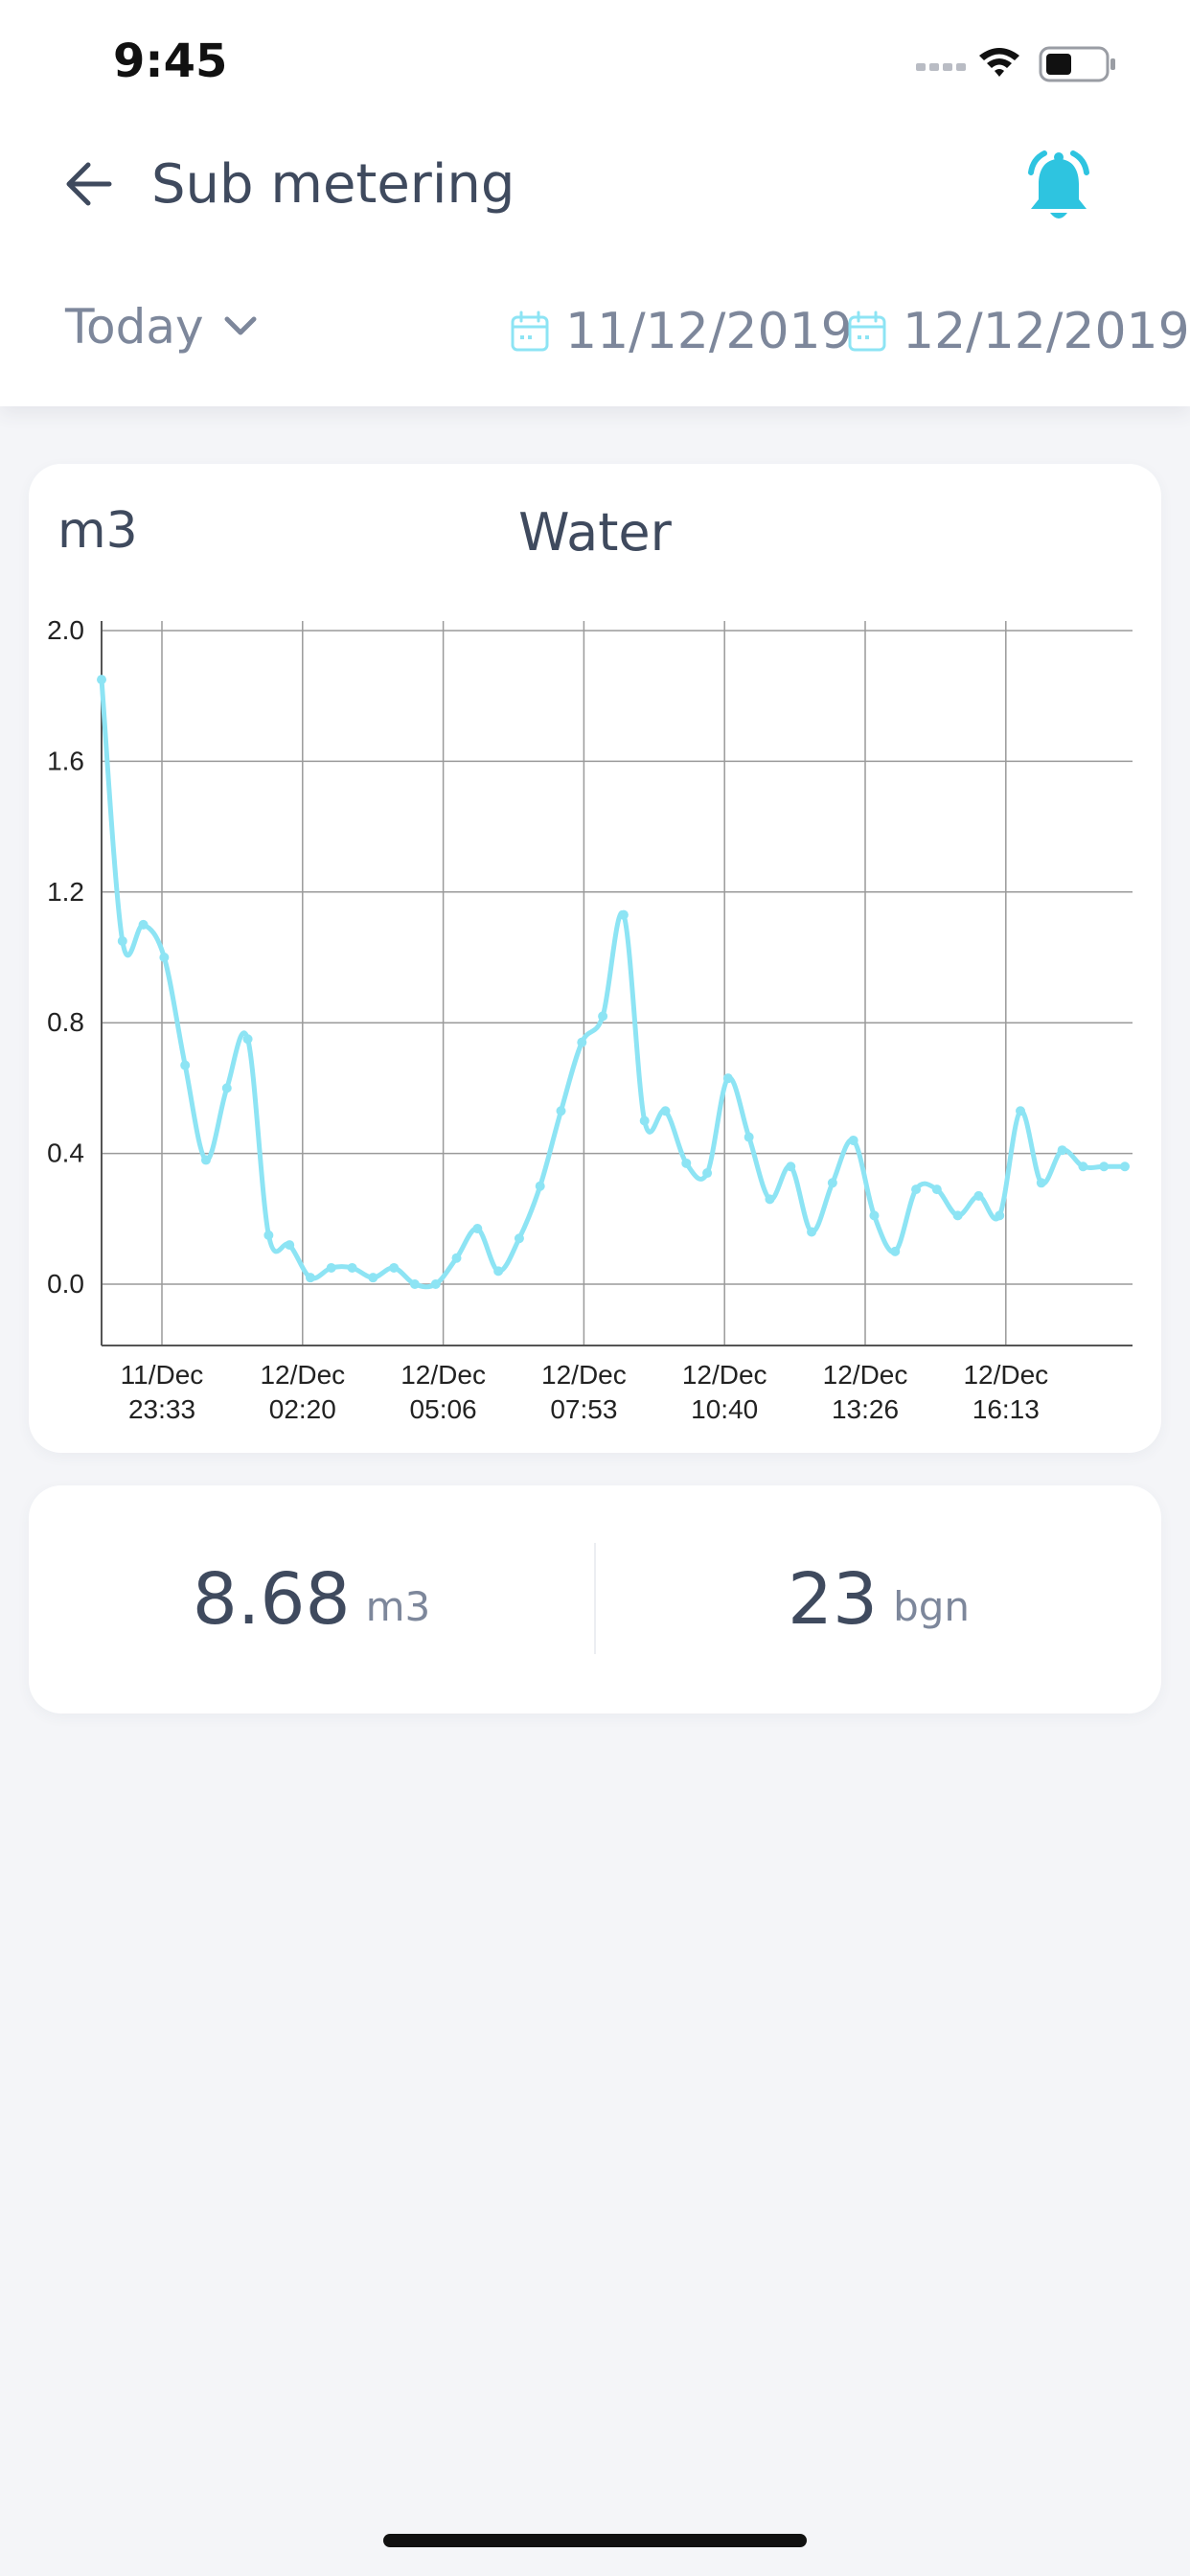 The image size is (1190, 2576). What do you see at coordinates (866, 1409) in the screenshot?
I see `x-tick-time: 13:26` at bounding box center [866, 1409].